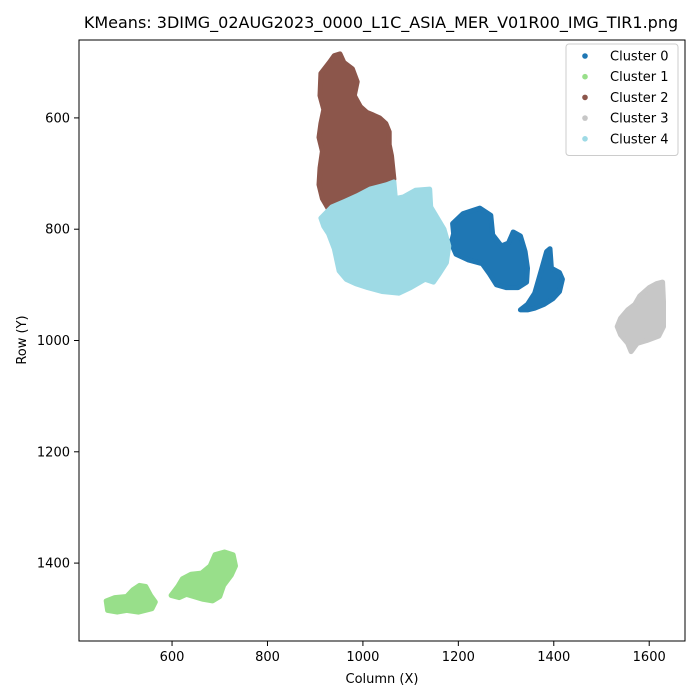 The height and width of the screenshot is (700, 700). What do you see at coordinates (53, 341) in the screenshot?
I see `y-tick-label: 1000` at bounding box center [53, 341].